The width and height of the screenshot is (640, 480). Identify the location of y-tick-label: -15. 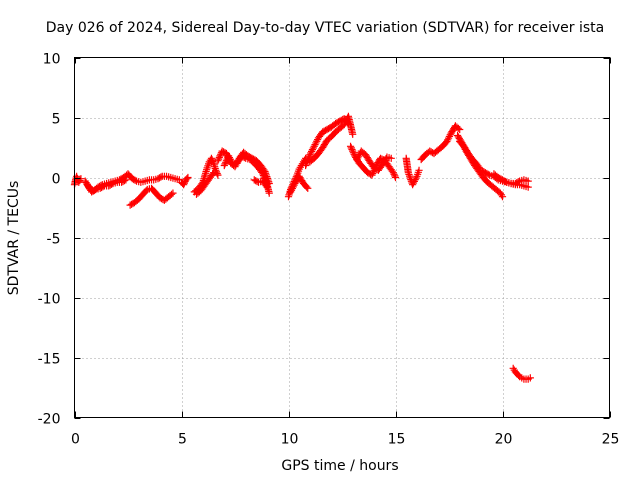
(49, 360).